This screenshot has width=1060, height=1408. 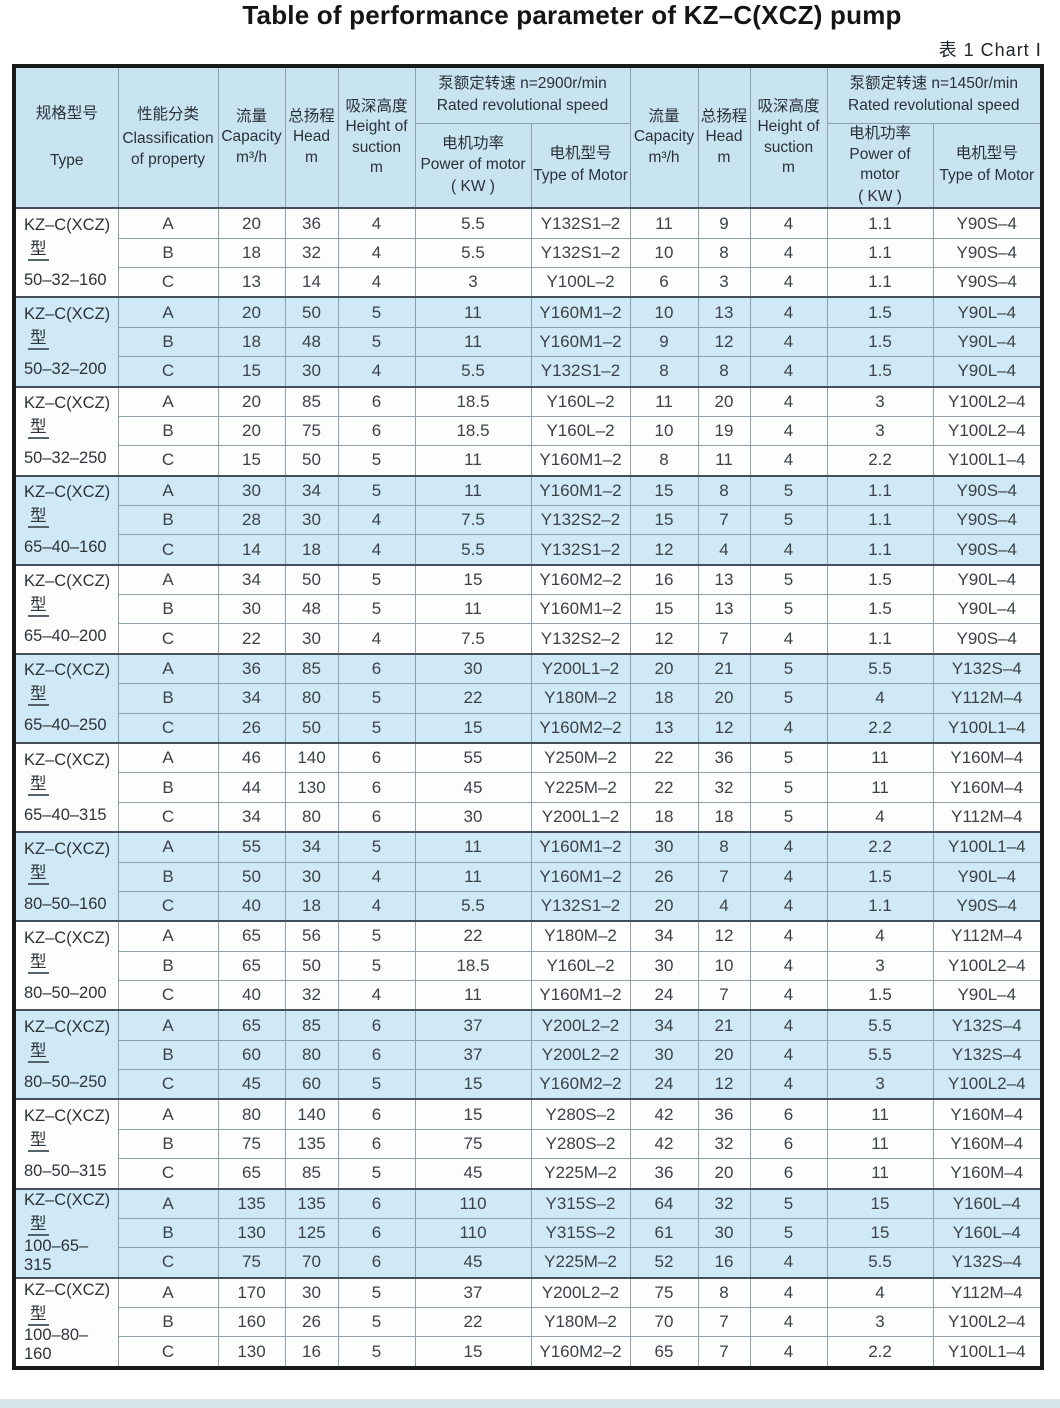 I want to click on motor-power-2900-cell: 45, so click(x=473, y=787).